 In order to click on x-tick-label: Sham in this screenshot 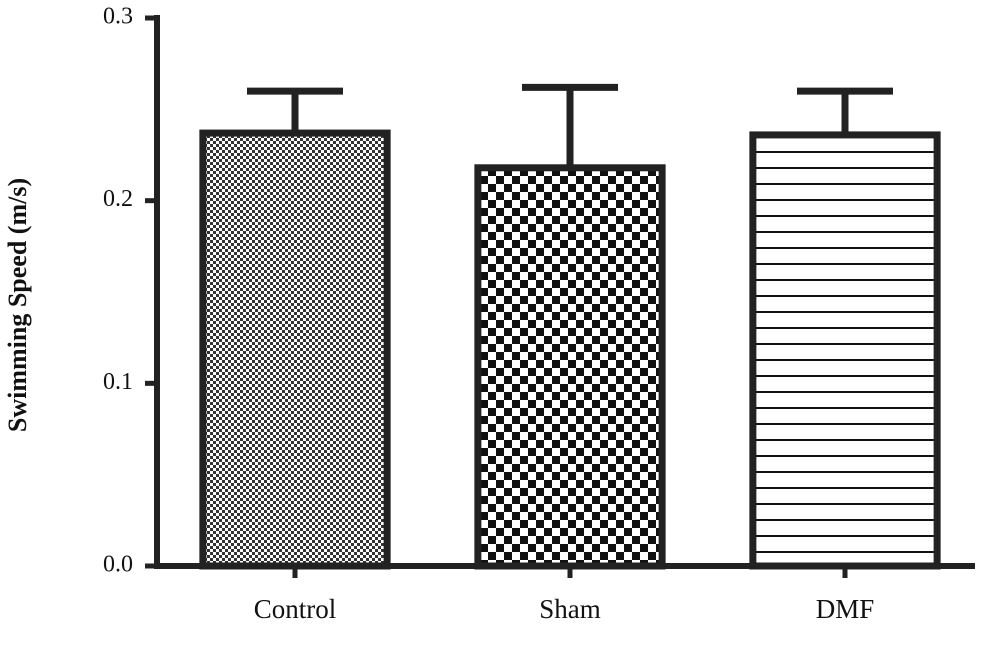, I will do `click(570, 609)`.